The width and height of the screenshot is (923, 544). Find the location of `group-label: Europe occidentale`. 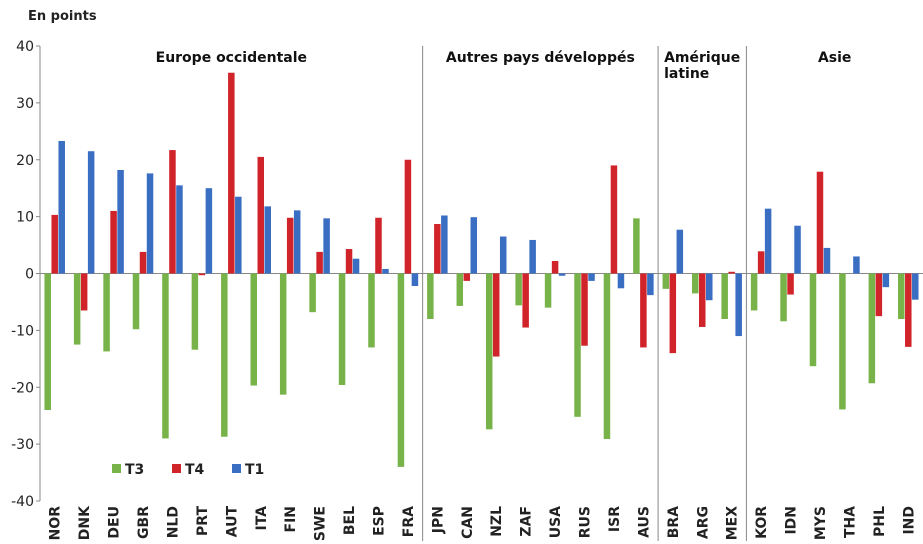

group-label: Europe occidentale is located at coordinates (231, 58).